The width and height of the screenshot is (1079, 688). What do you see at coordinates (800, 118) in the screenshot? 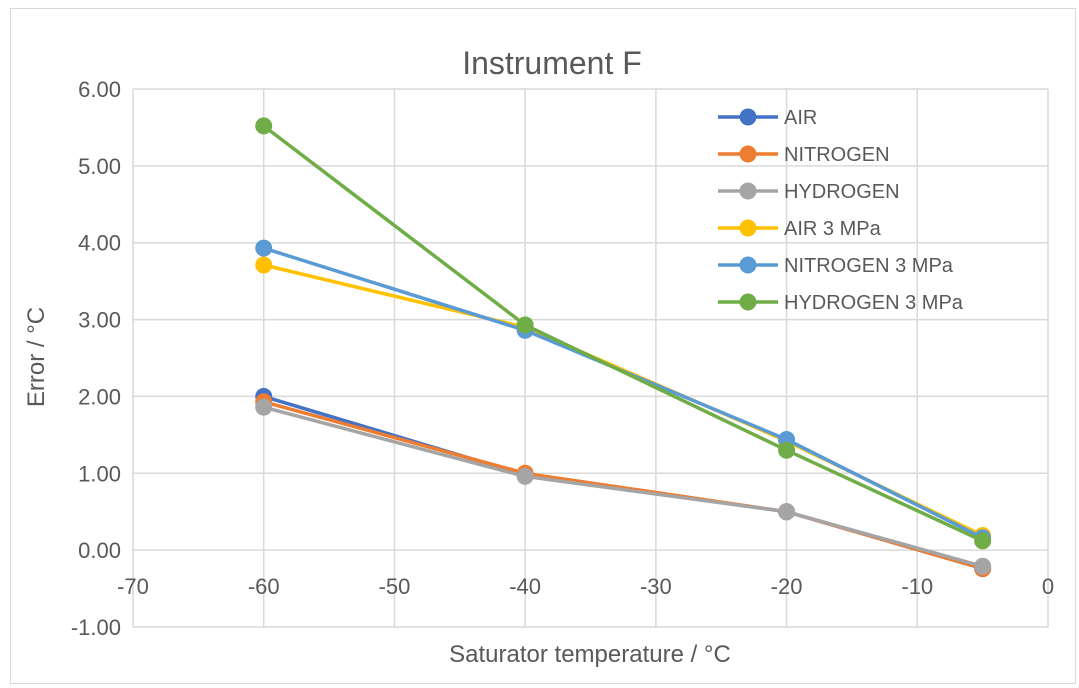
I see `legend-label: AIR` at bounding box center [800, 118].